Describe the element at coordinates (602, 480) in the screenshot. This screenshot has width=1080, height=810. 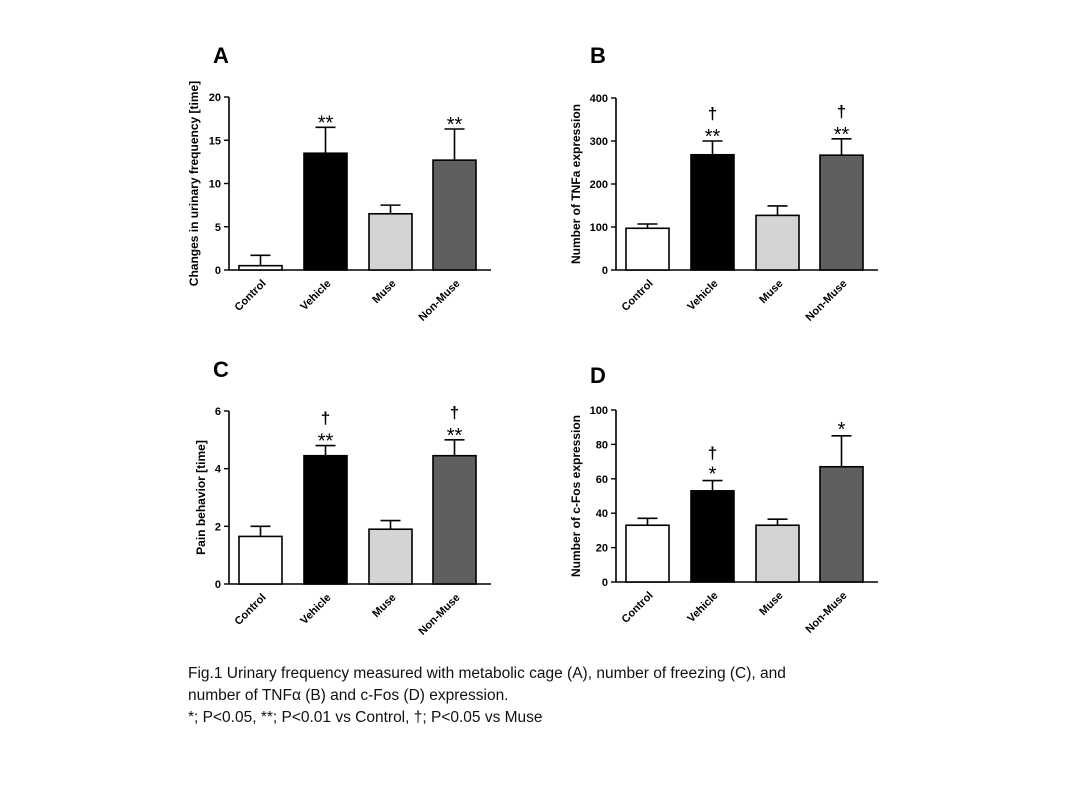
I see `y-tick-label: 60` at that location.